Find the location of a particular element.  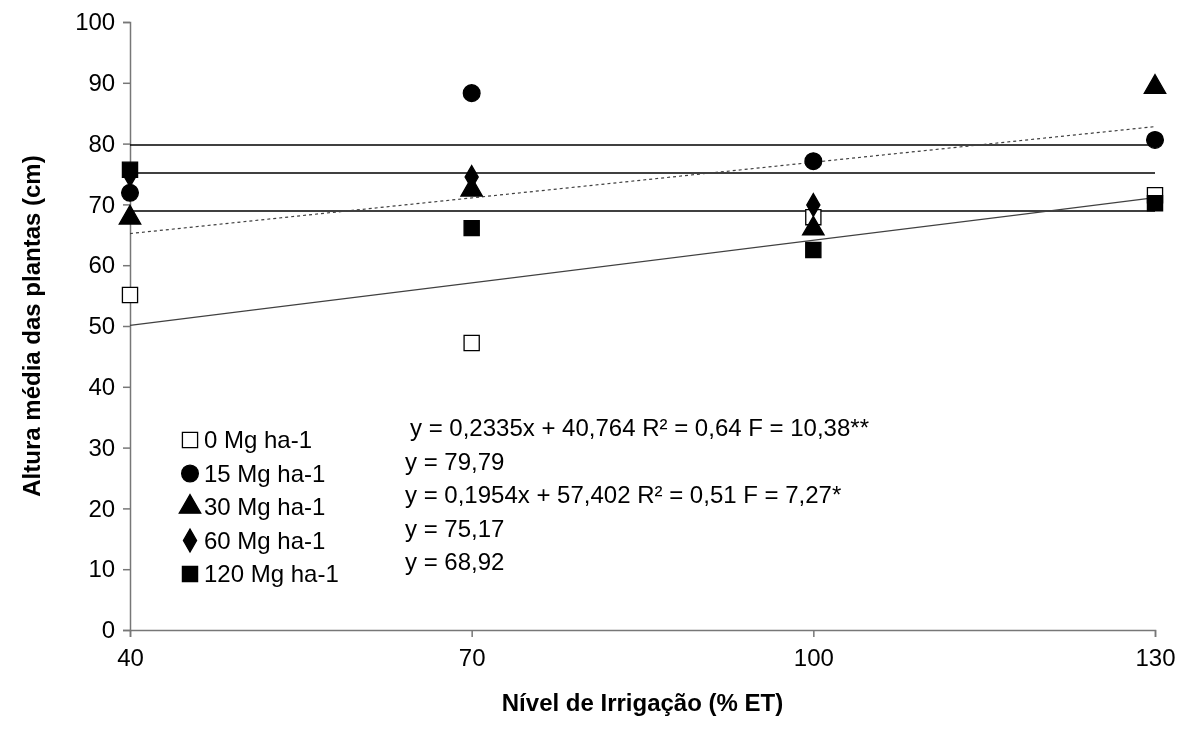

x-tick-label: 70 is located at coordinates (472, 658).